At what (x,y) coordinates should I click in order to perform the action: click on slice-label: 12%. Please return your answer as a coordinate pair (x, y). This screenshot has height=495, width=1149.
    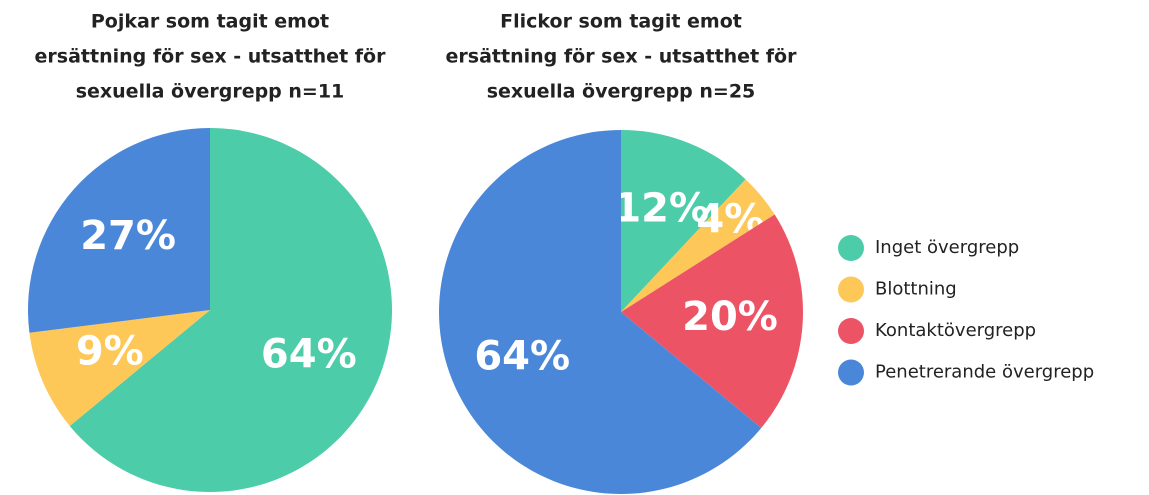
    Looking at the image, I should click on (661, 208).